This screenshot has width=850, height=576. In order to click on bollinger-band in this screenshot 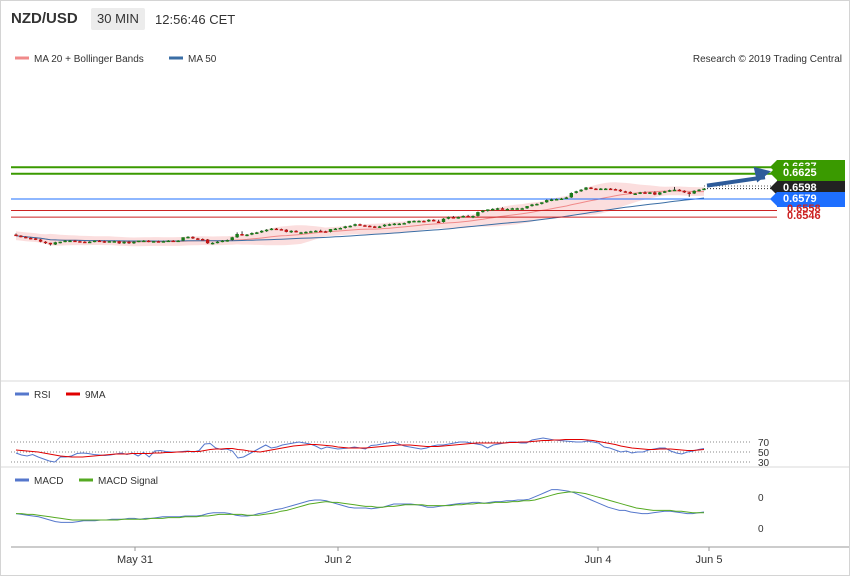, I will do `click(360, 214)`.